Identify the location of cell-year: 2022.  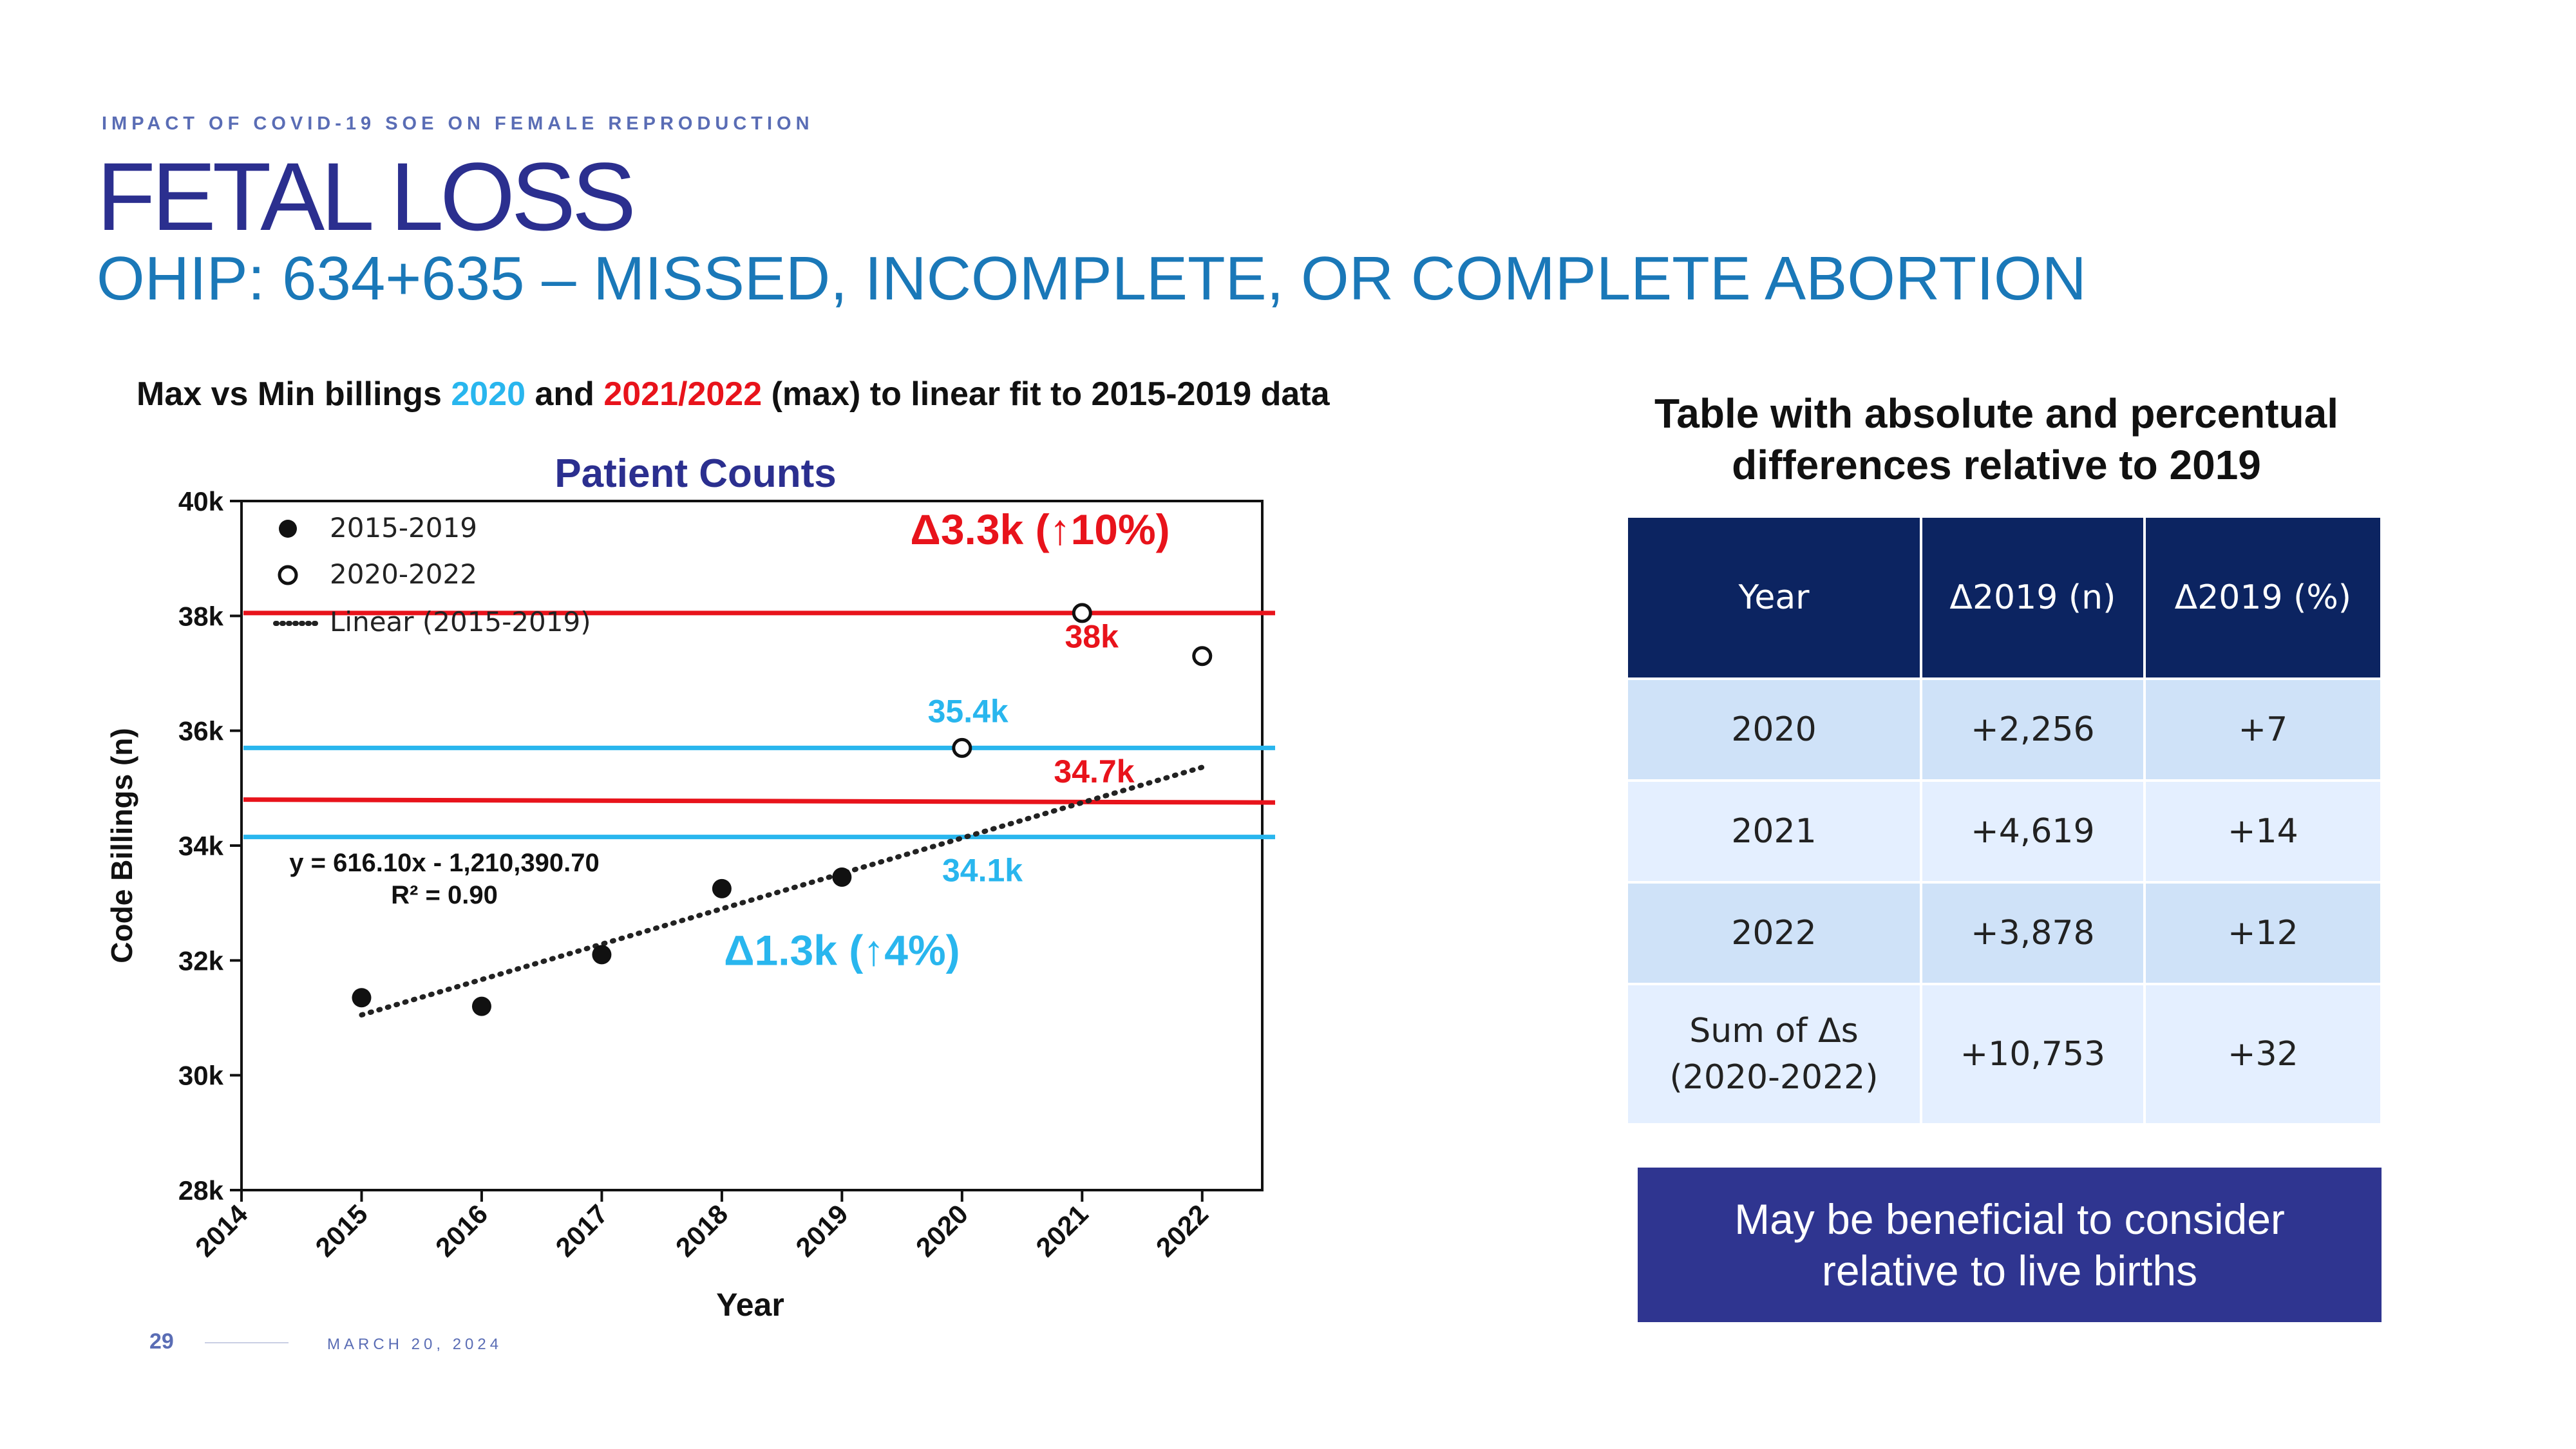
(1774, 933).